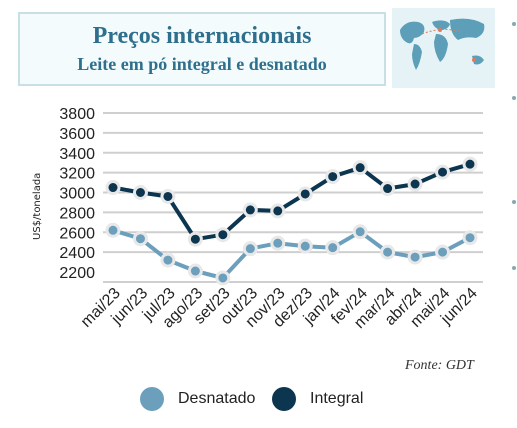 The height and width of the screenshot is (428, 517). I want to click on y-tick-label: 3000, so click(77, 194).